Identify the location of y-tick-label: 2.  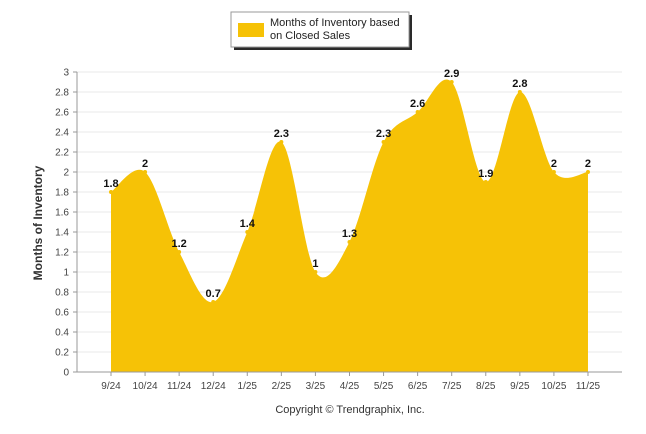
(66, 173).